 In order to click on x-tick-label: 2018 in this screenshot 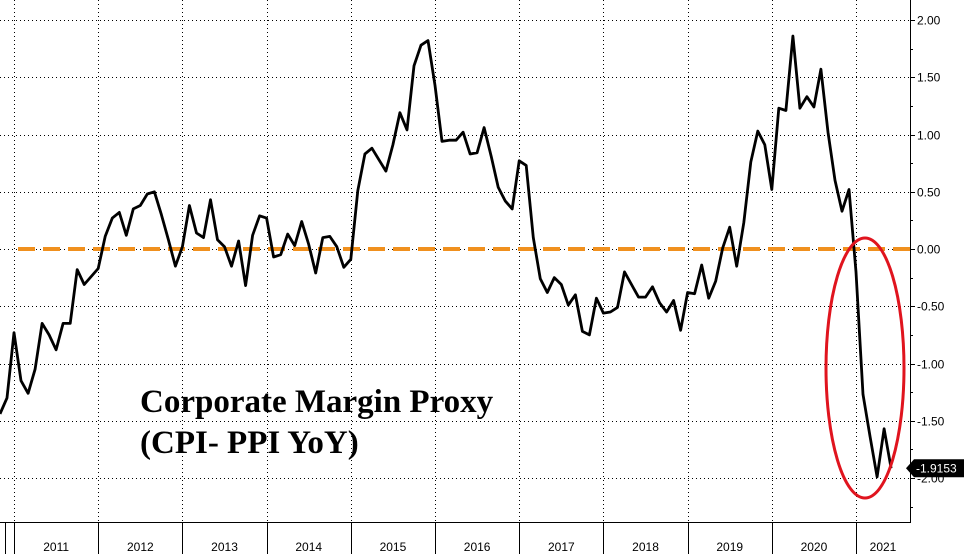, I will do `click(645, 547)`.